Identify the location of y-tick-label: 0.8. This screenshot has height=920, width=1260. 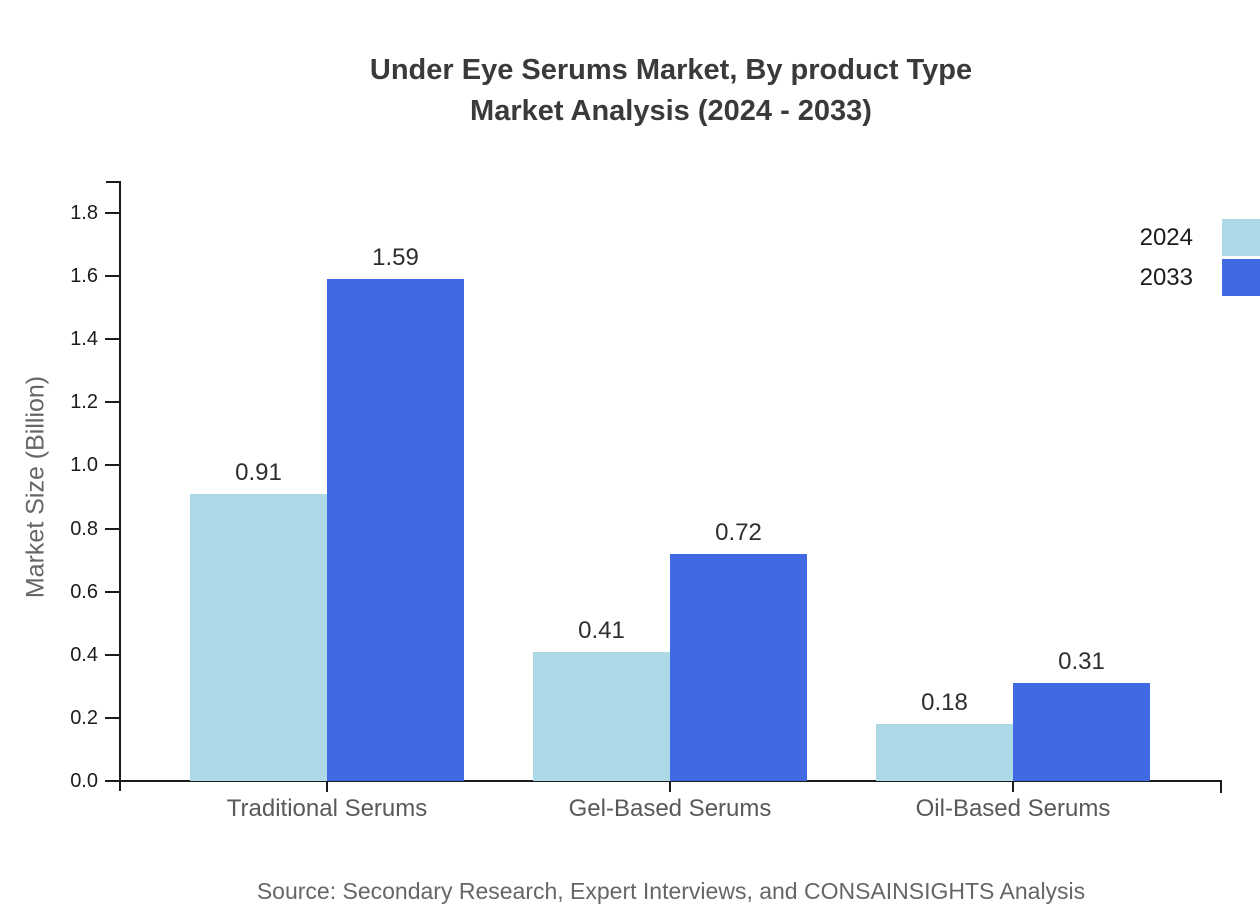
(84, 529).